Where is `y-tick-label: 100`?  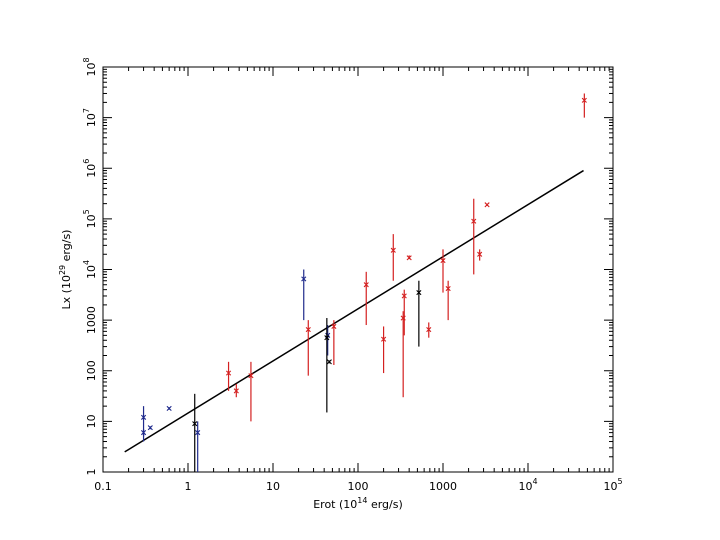
y-tick-label: 100 is located at coordinates (91, 370).